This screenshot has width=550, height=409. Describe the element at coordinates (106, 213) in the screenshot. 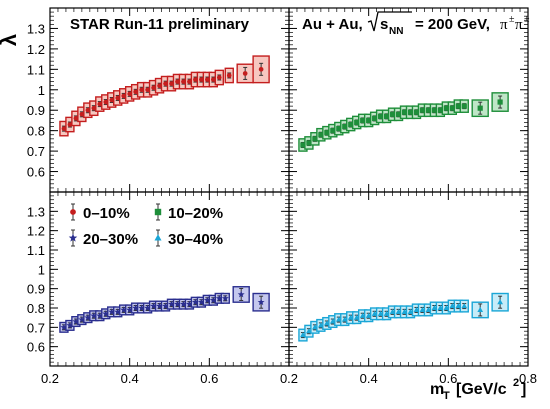

I see `legend-label: 0–10%` at that location.